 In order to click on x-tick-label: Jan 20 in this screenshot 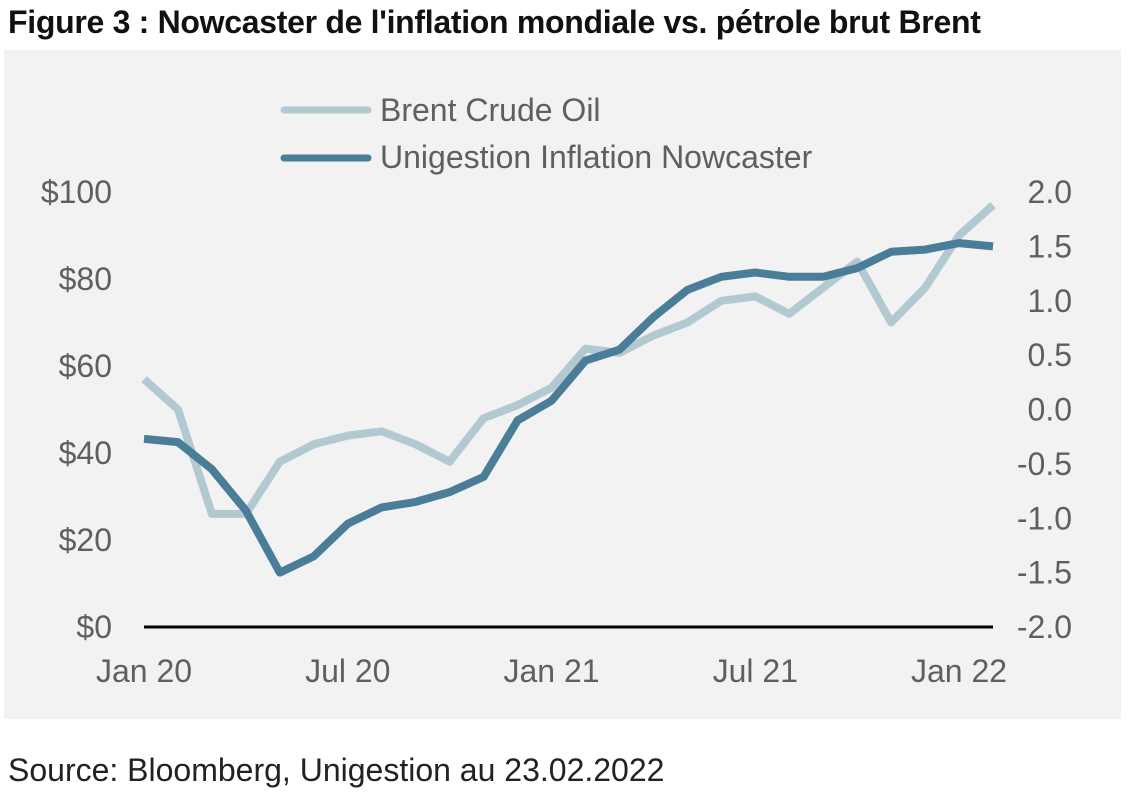, I will do `click(144, 671)`.